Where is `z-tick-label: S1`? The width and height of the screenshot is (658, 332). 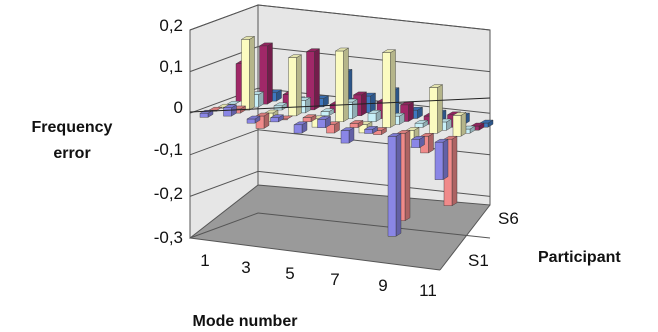
z-tick-label: S1 is located at coordinates (478, 260).